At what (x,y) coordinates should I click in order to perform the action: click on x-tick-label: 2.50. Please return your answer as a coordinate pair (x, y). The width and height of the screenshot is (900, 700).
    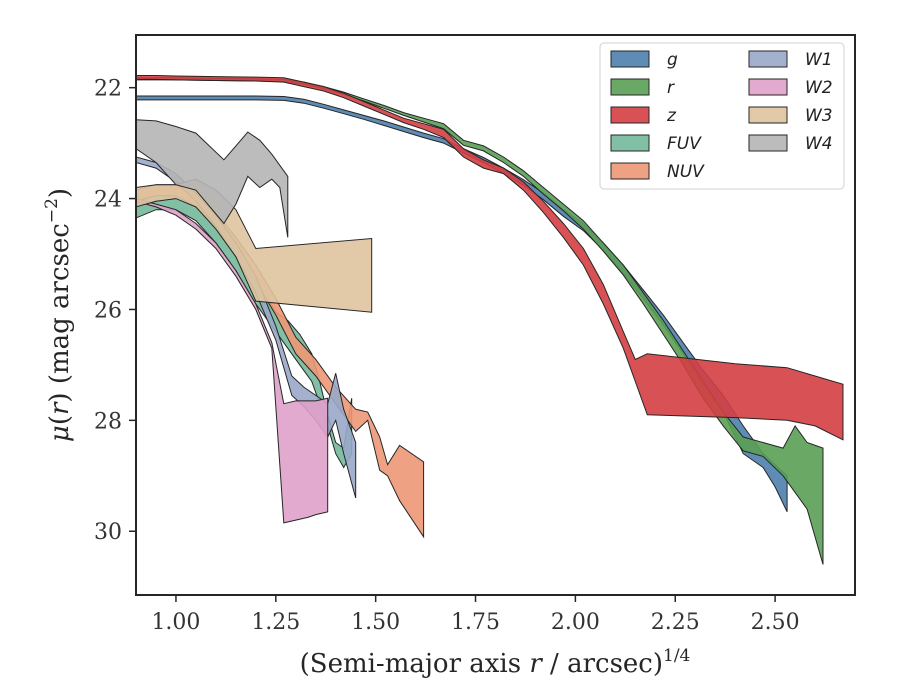
    Looking at the image, I should click on (775, 622).